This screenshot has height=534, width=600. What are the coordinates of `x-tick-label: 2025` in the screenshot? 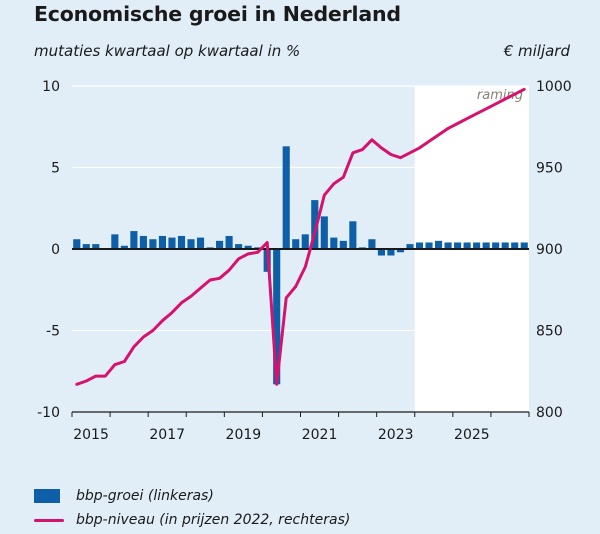 It's located at (472, 435).